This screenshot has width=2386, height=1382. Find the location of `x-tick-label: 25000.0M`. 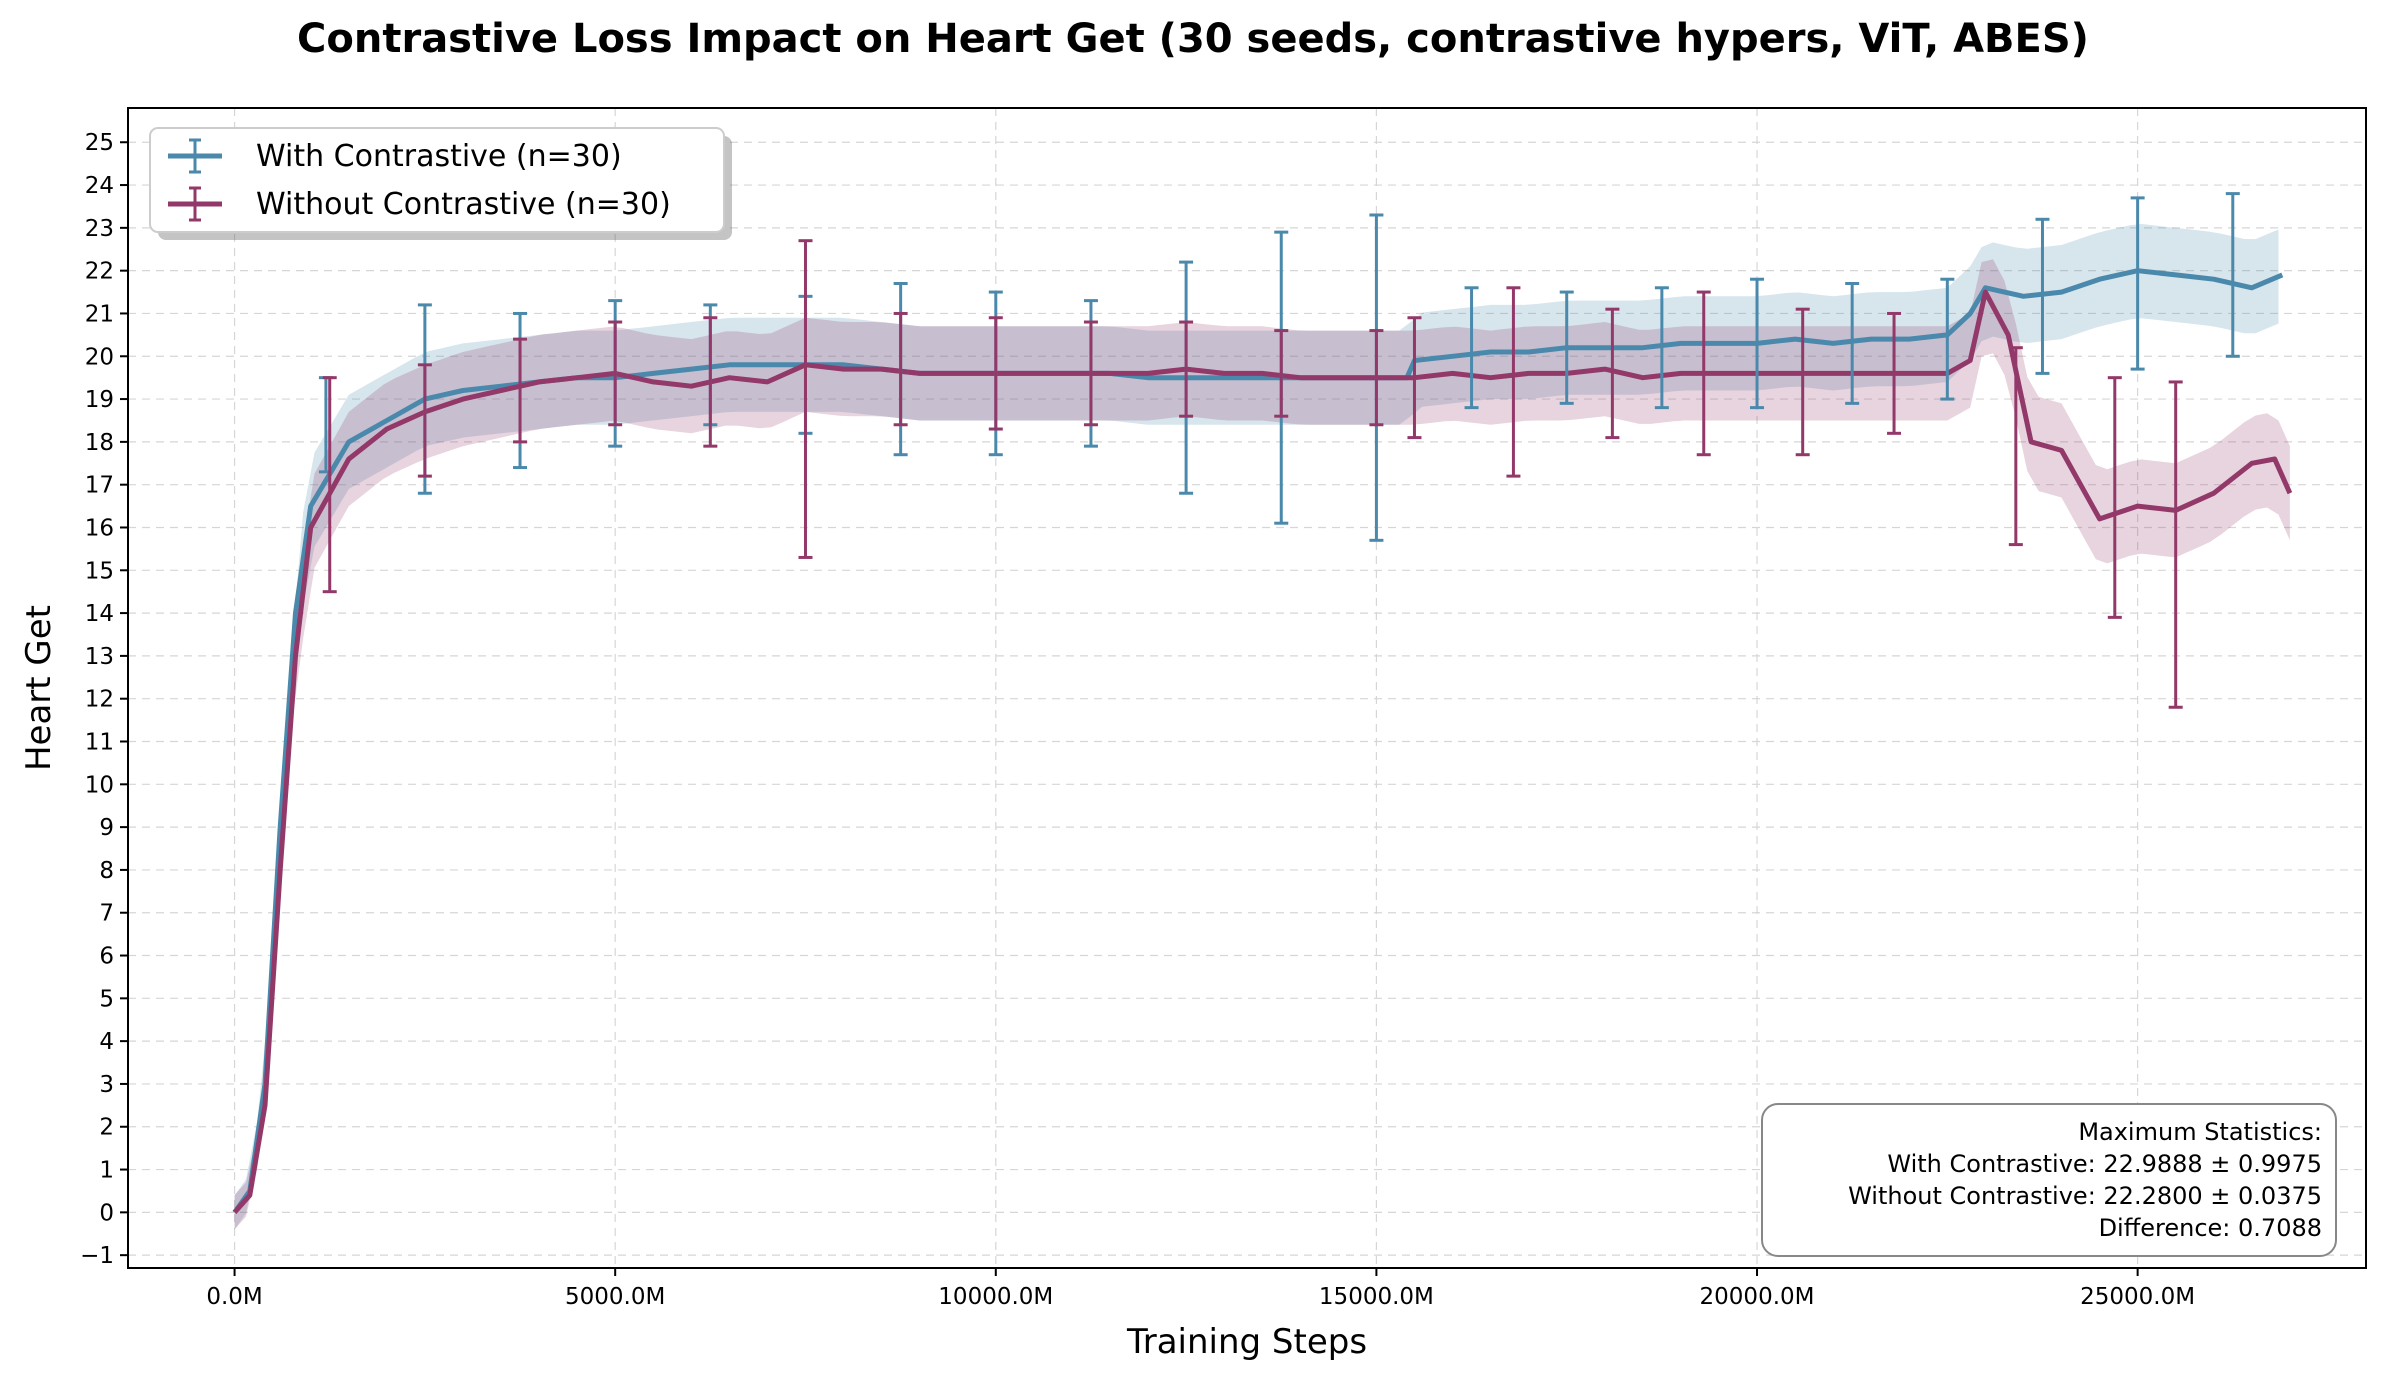

x-tick-label: 25000.0M is located at coordinates (2137, 1297).